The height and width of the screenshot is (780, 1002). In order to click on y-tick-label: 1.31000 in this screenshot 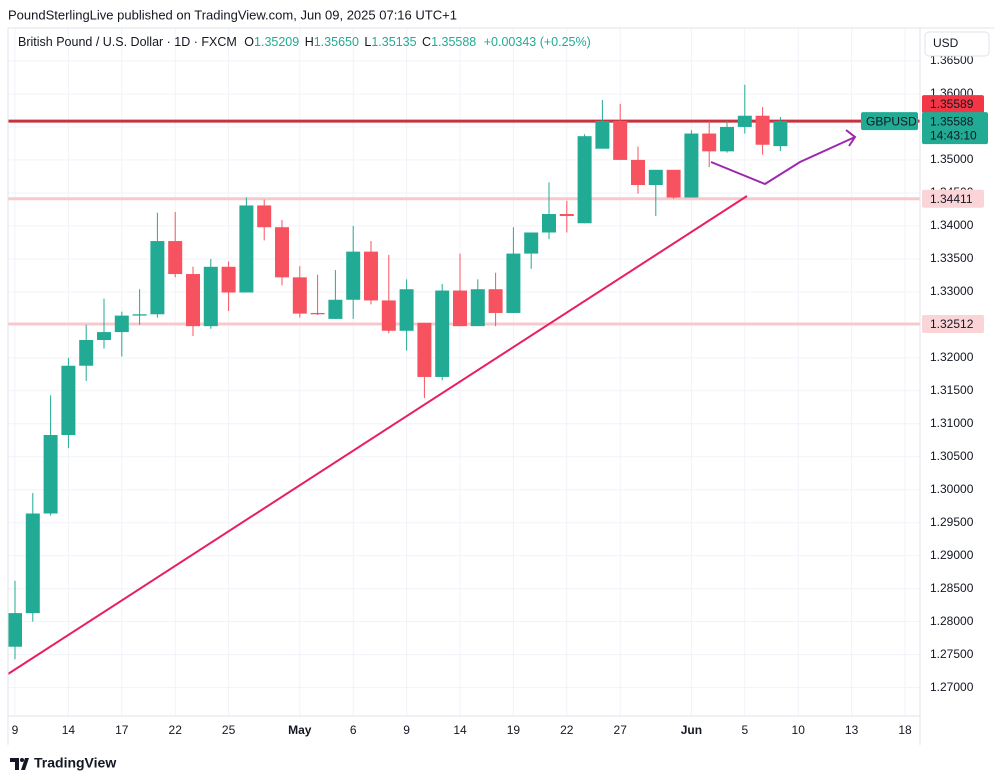, I will do `click(952, 423)`.